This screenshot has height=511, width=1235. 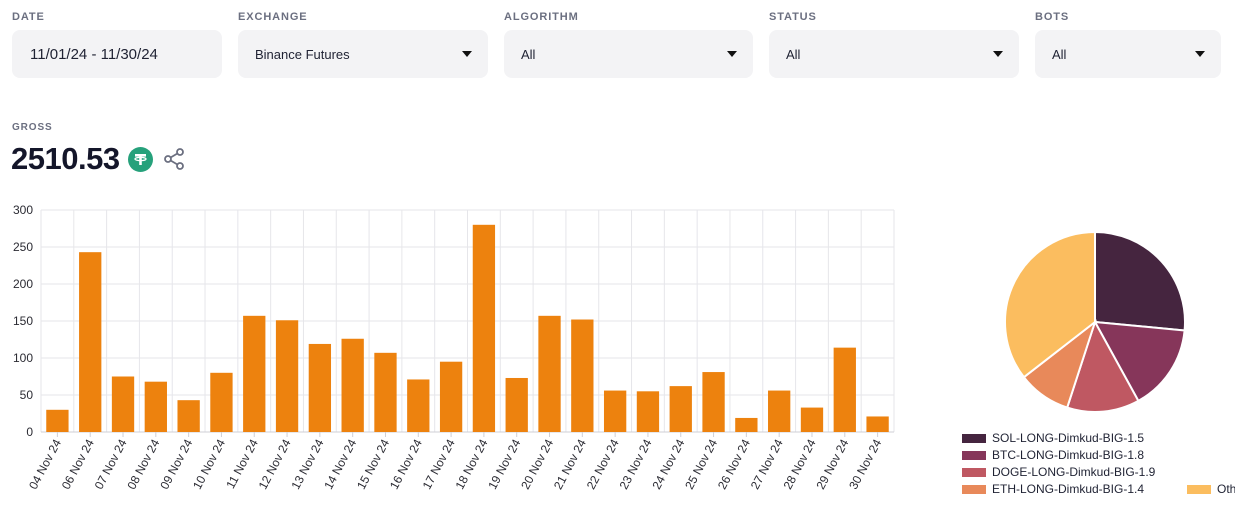 I want to click on x-tick-label: 04 Nov 24, so click(x=45, y=464).